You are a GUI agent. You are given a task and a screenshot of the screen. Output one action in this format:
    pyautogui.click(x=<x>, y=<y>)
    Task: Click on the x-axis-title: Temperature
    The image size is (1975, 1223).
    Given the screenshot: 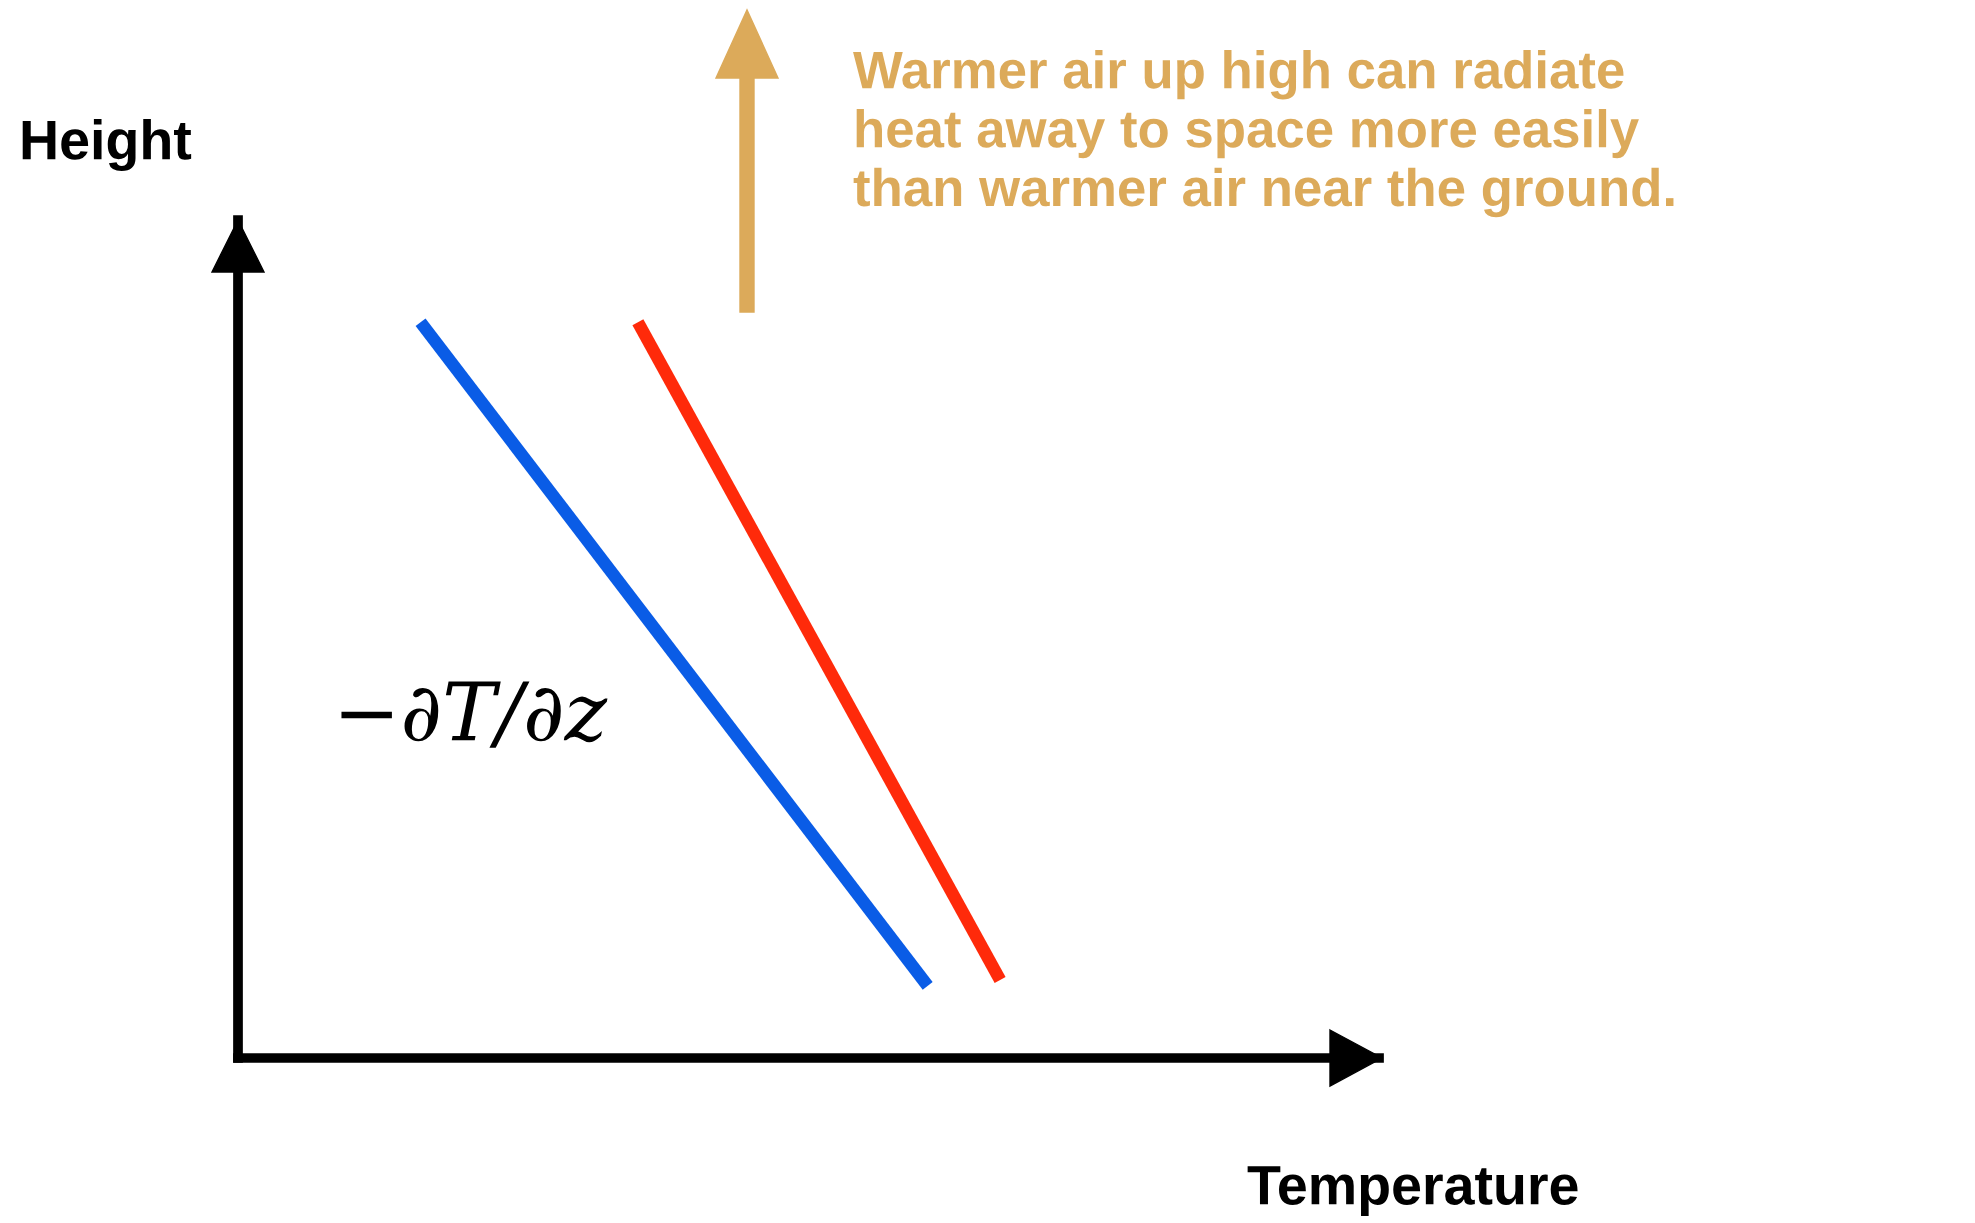 What is the action you would take?
    pyautogui.click(x=1412, y=1191)
    